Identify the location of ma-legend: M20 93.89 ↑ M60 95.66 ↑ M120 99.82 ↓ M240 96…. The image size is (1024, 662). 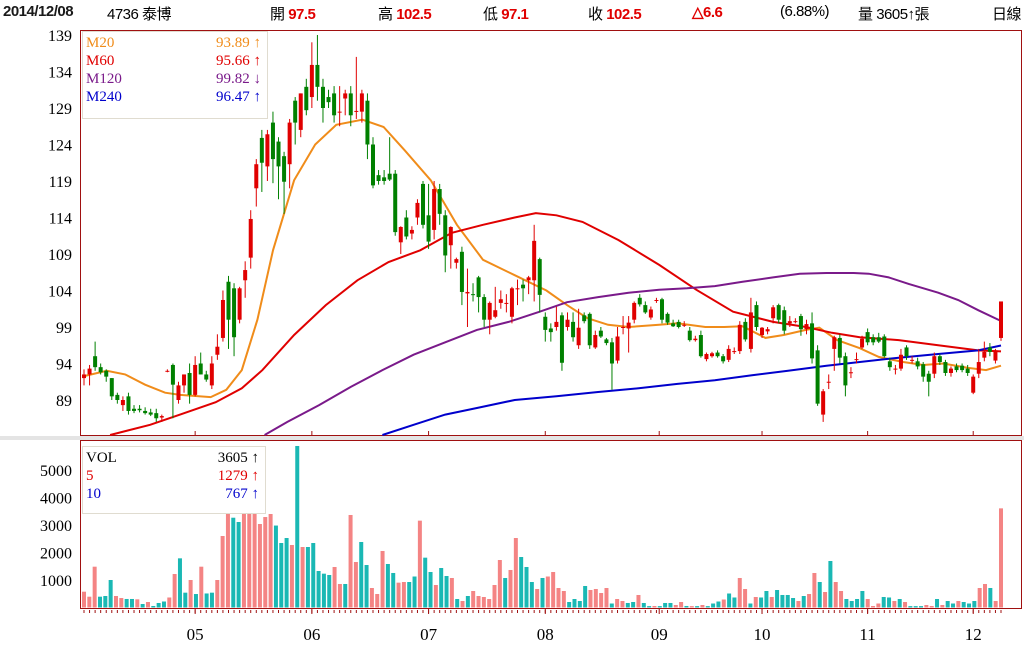
(175, 75).